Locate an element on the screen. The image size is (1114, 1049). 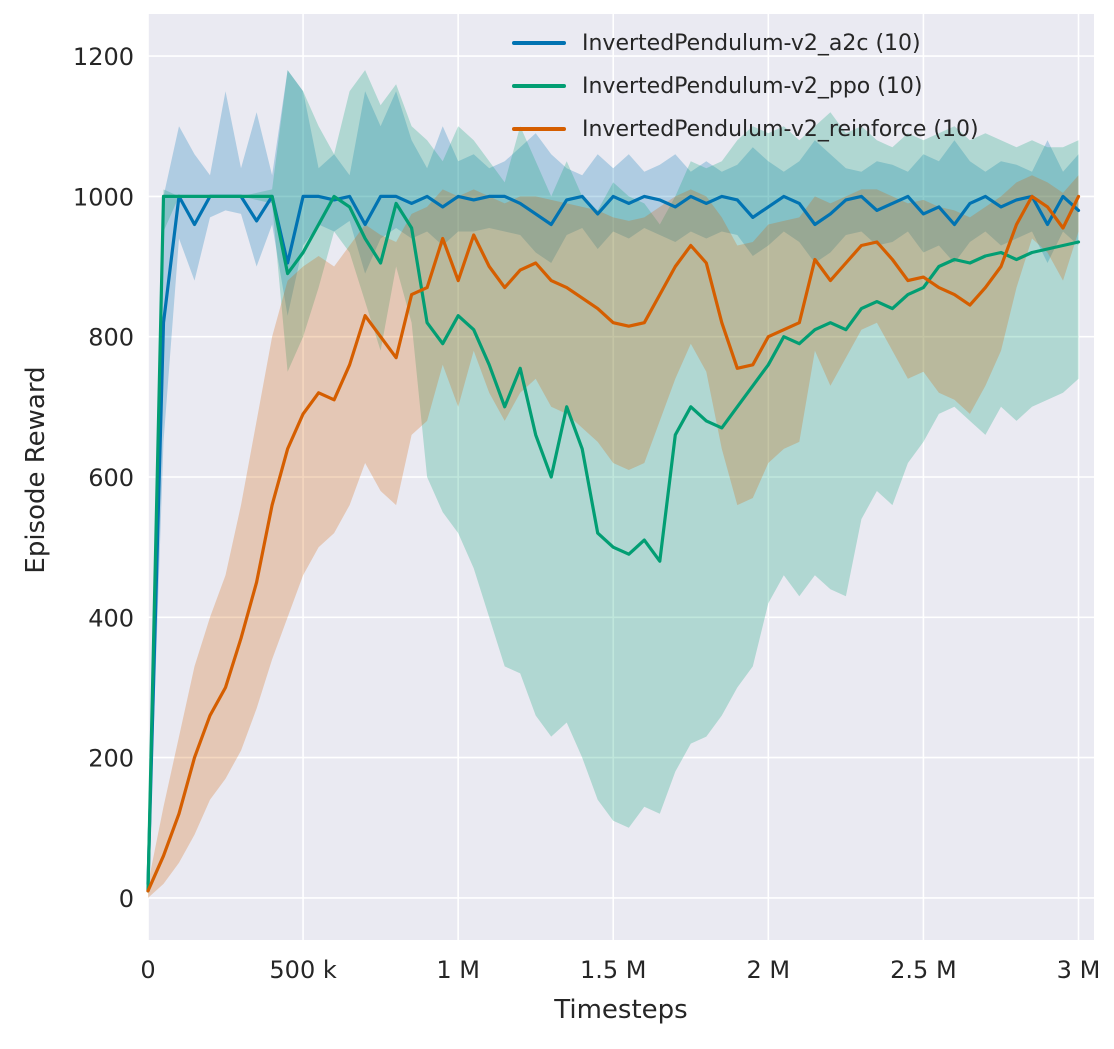
y-tick-label: 1200 is located at coordinates (103, 57).